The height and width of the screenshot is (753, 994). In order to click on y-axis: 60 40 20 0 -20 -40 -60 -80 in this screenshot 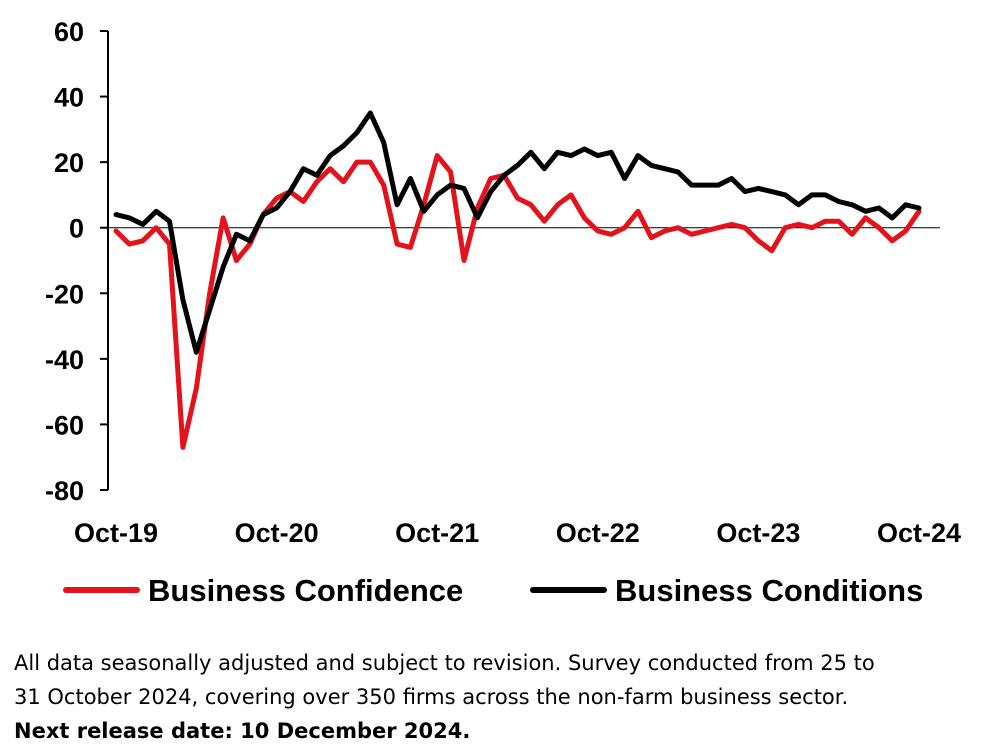, I will do `click(77, 261)`.